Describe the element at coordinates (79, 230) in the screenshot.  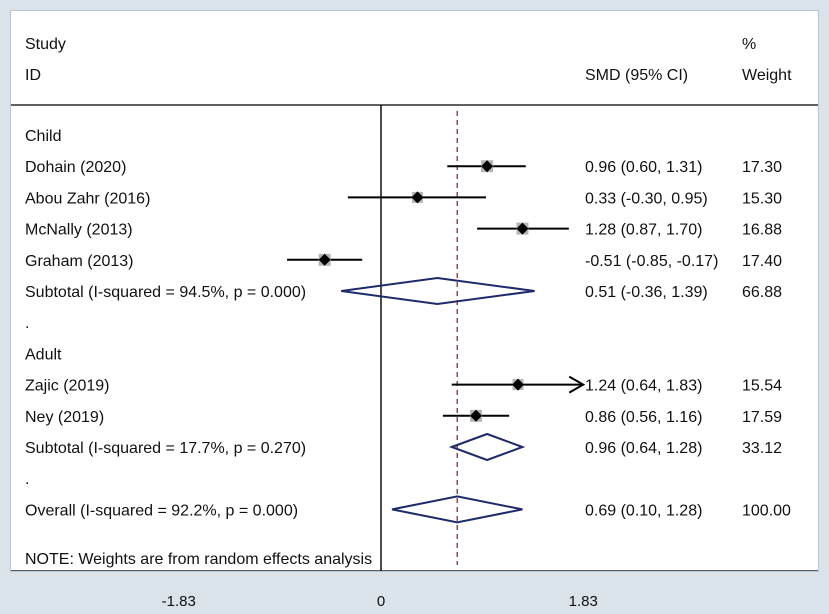
I see `row-label-3: McNally (2013)` at that location.